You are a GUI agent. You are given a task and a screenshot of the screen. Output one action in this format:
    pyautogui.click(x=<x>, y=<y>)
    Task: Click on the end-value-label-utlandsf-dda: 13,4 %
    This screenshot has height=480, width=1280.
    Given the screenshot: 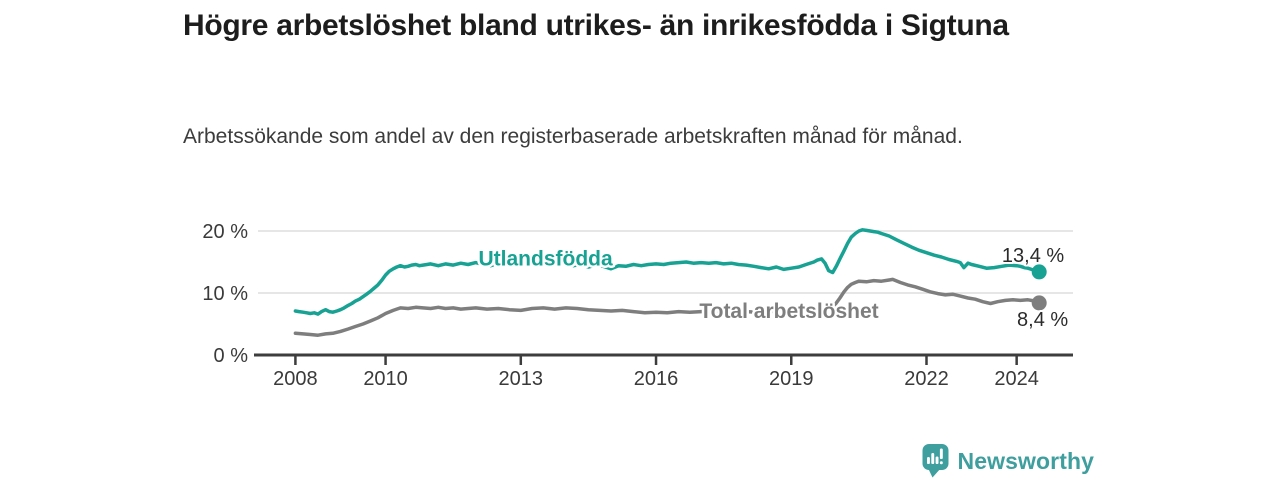 What is the action you would take?
    pyautogui.click(x=1033, y=256)
    